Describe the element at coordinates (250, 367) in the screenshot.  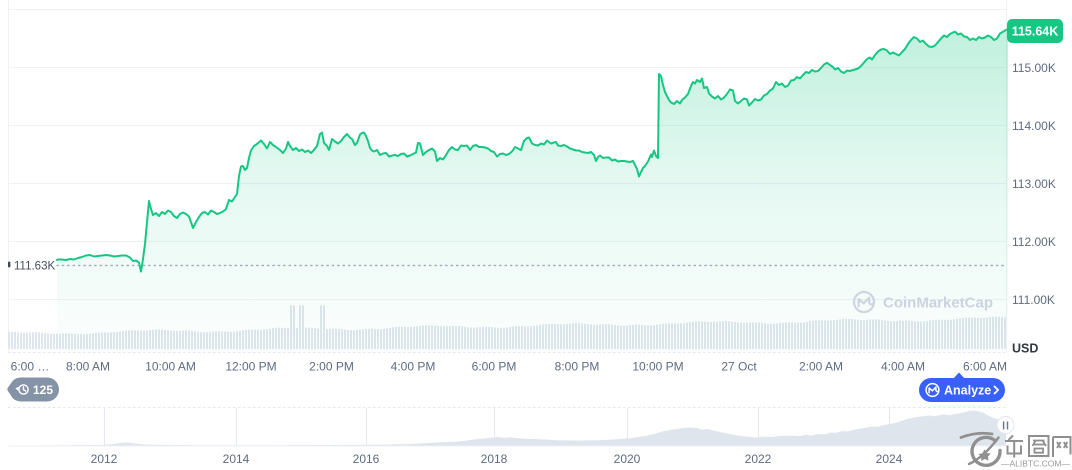
I see `svg-text: 12:00 PM` at that location.